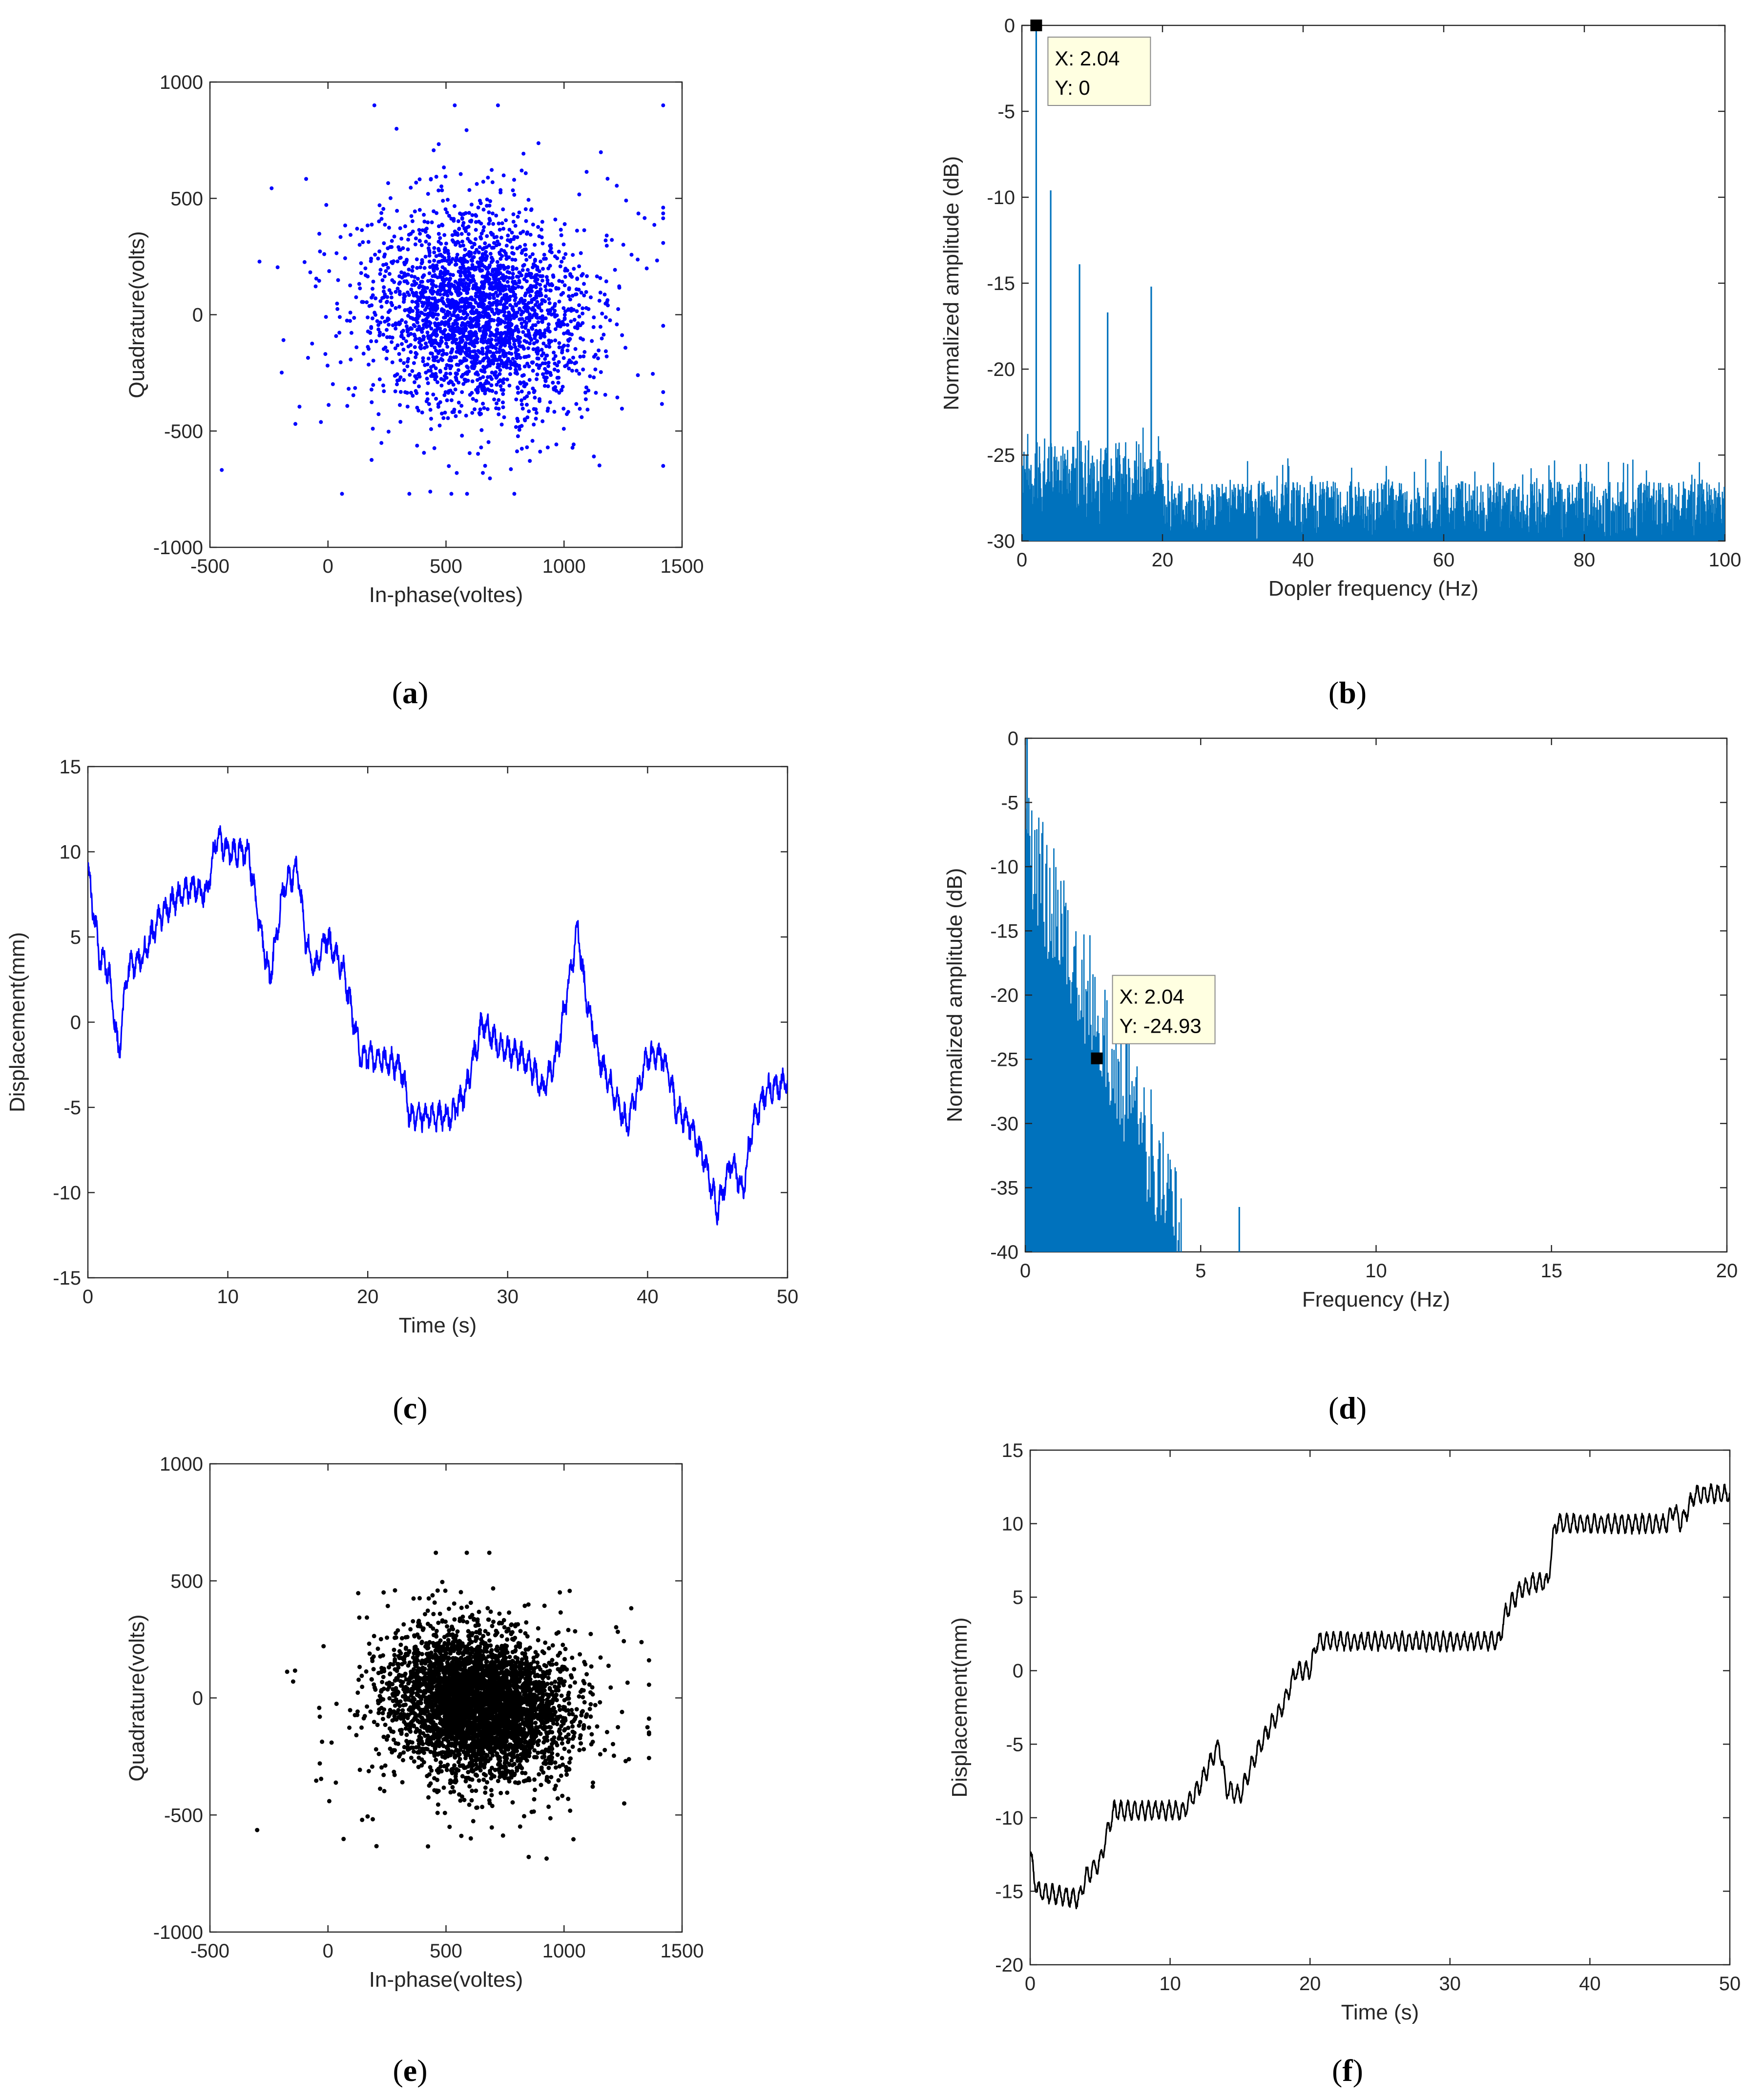  Describe the element at coordinates (1018, 1597) in the screenshot. I see `y-tick-label: 5` at that location.